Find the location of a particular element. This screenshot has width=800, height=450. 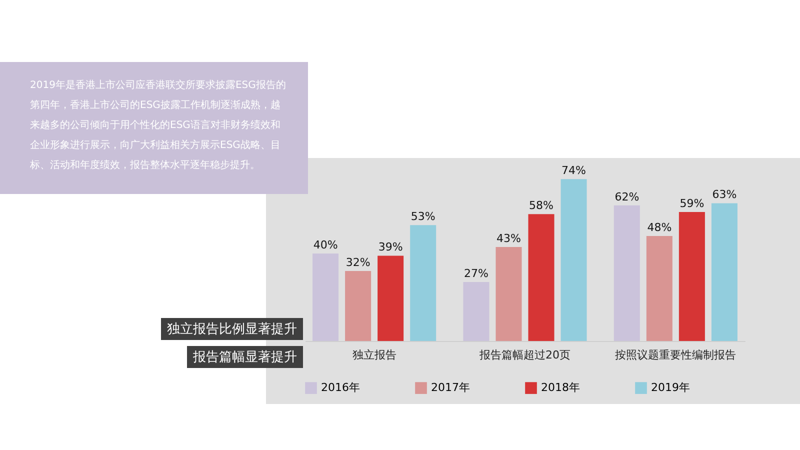

legend-label: 2016年 is located at coordinates (340, 387).